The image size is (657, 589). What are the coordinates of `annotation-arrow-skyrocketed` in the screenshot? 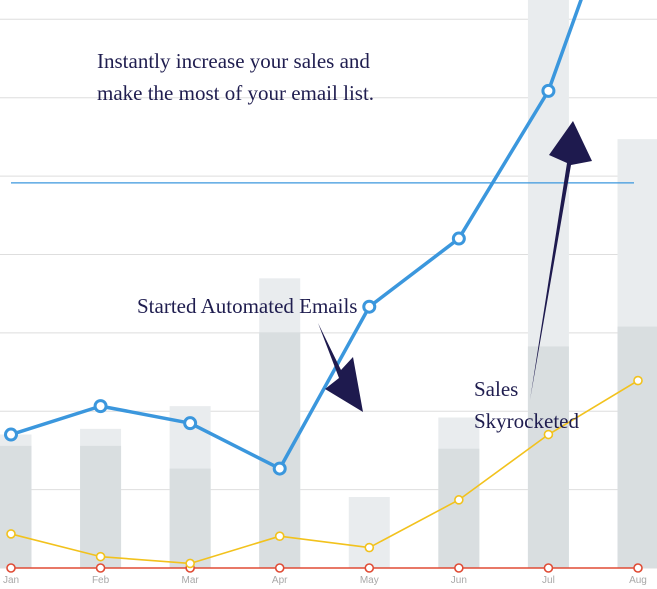 It's located at (561, 260).